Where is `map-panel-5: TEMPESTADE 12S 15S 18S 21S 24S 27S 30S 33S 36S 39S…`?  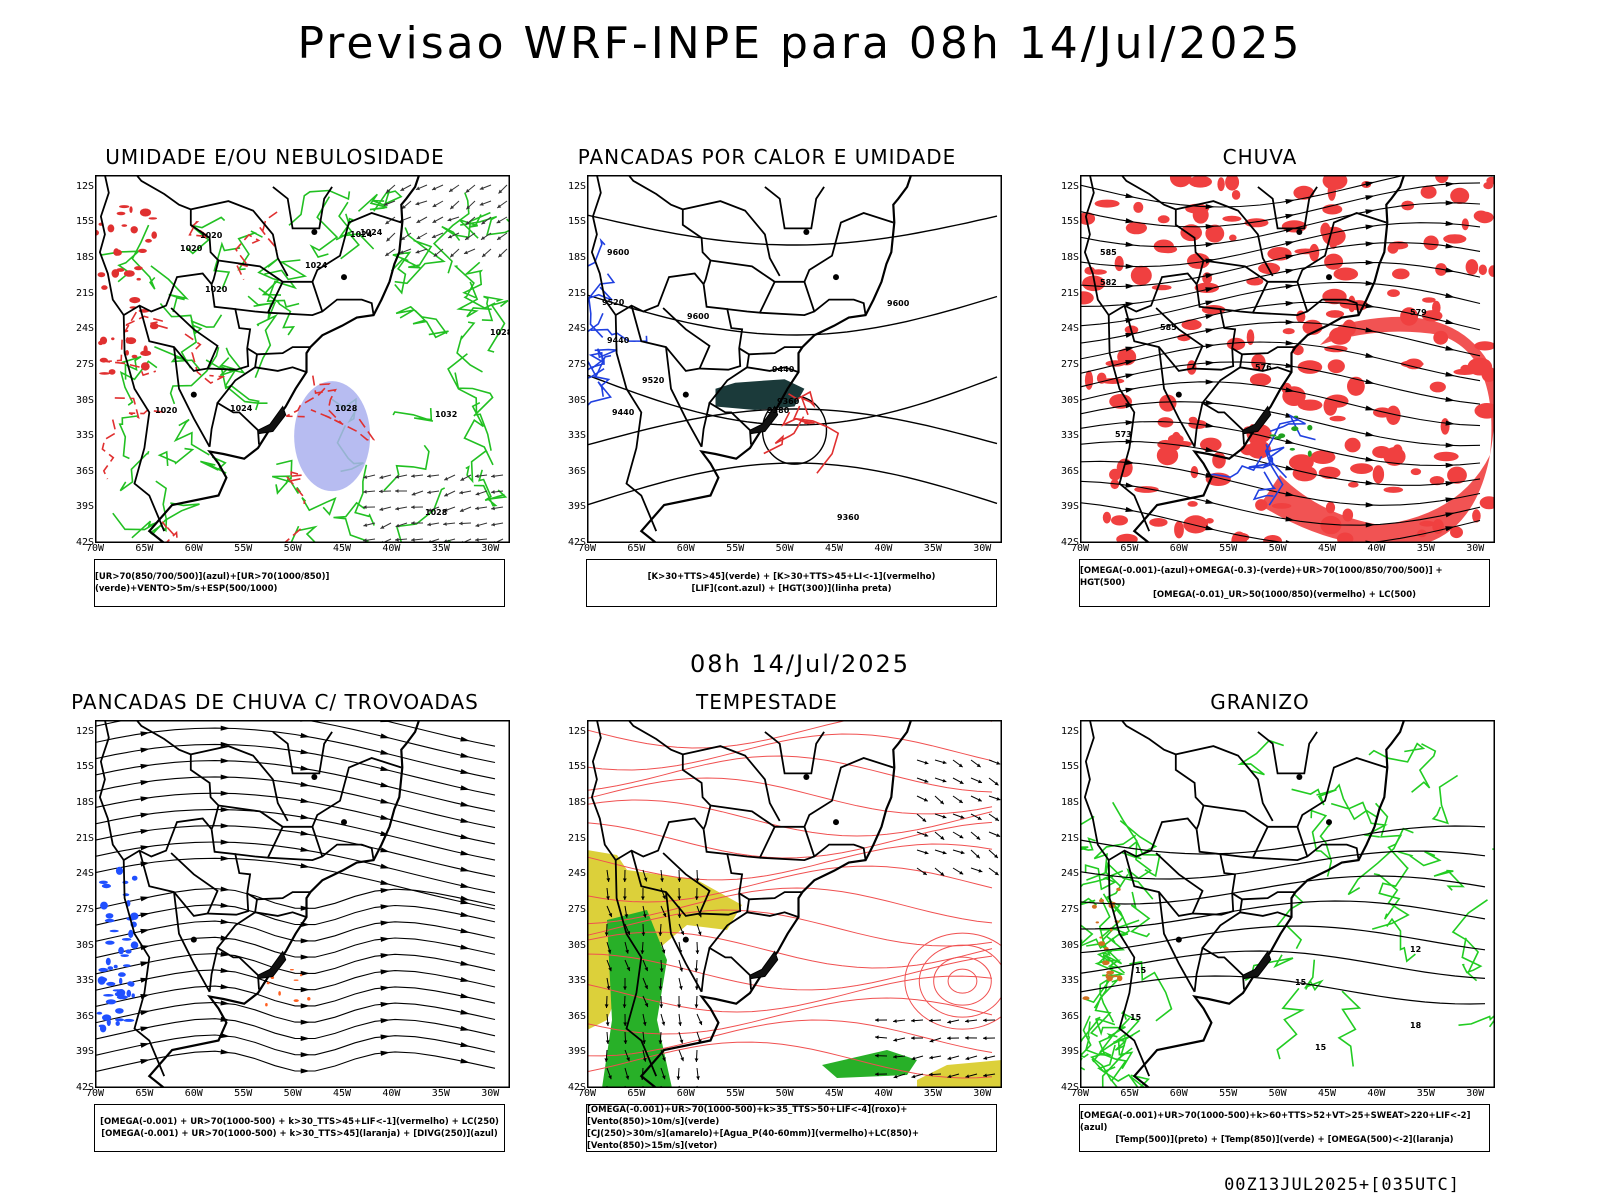
map-panel-5: TEMPESTADE 12S 15S 18S 21S 24S 27S 30S 33S 36S 39S… is located at coordinates (767, 930).